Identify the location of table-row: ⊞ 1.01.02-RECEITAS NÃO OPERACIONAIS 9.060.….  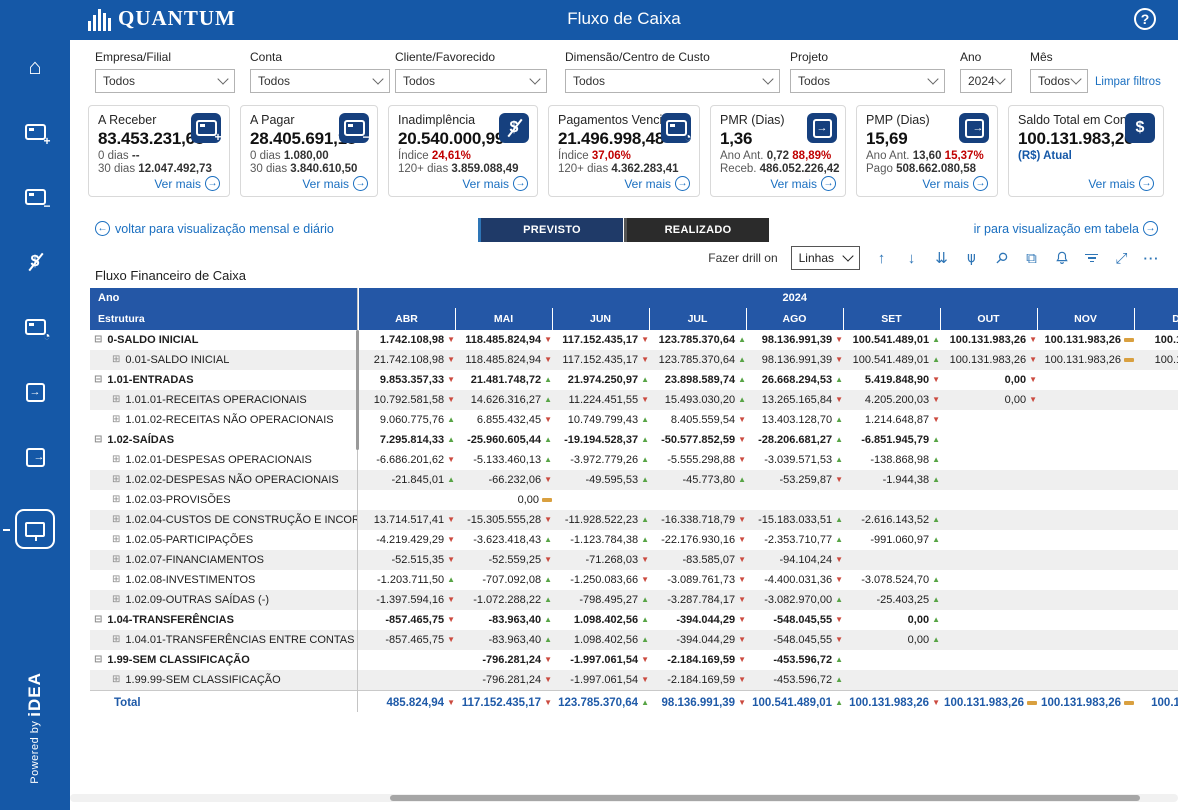
(634, 420).